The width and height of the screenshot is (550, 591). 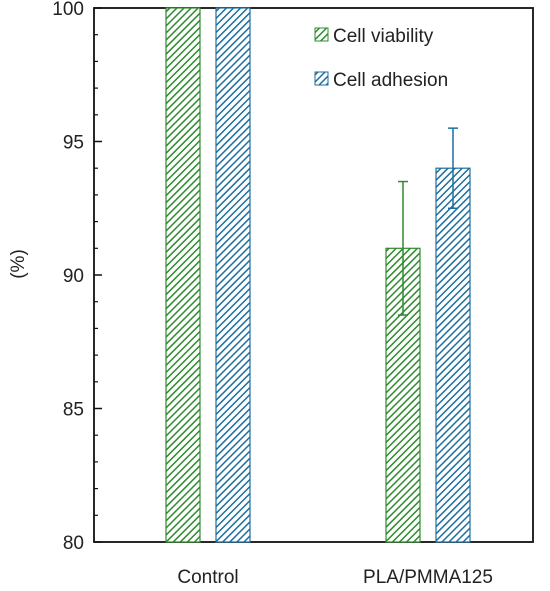 I want to click on y-tick-label: 100, so click(x=68, y=10).